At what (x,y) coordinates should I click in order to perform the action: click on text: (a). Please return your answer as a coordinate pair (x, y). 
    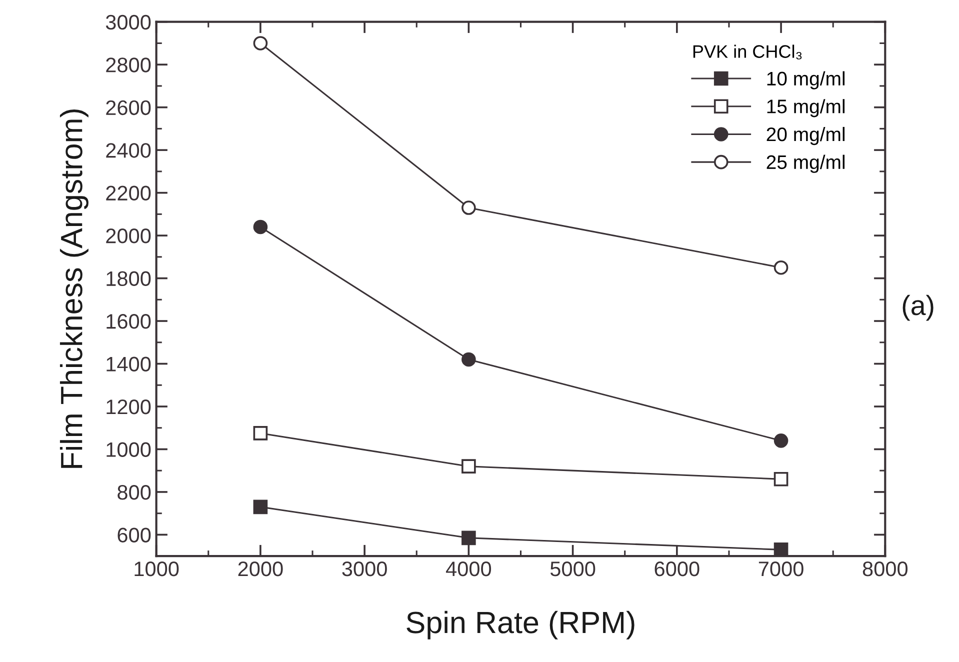
    Looking at the image, I should click on (918, 307).